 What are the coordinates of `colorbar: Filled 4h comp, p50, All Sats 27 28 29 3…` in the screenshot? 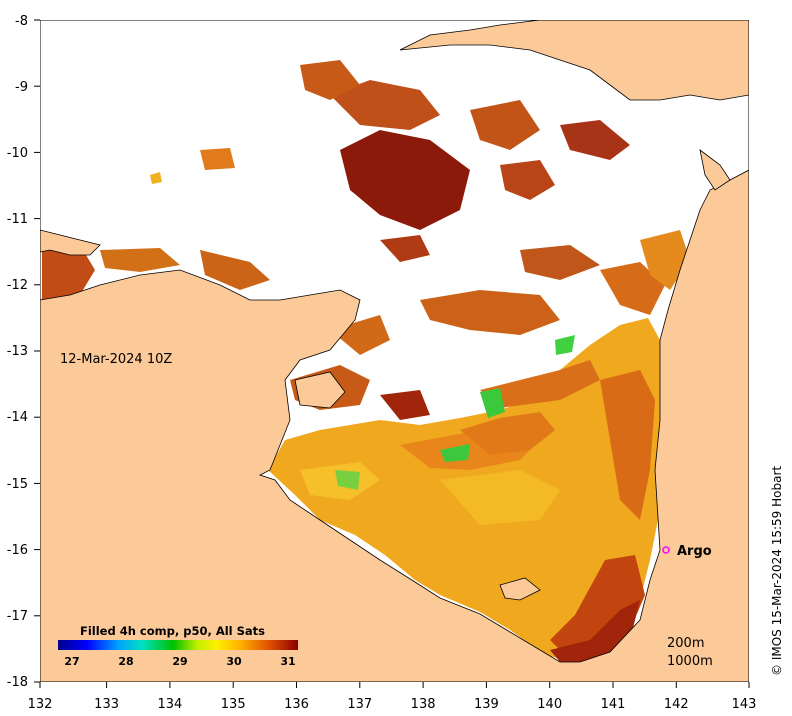 It's located at (178, 646).